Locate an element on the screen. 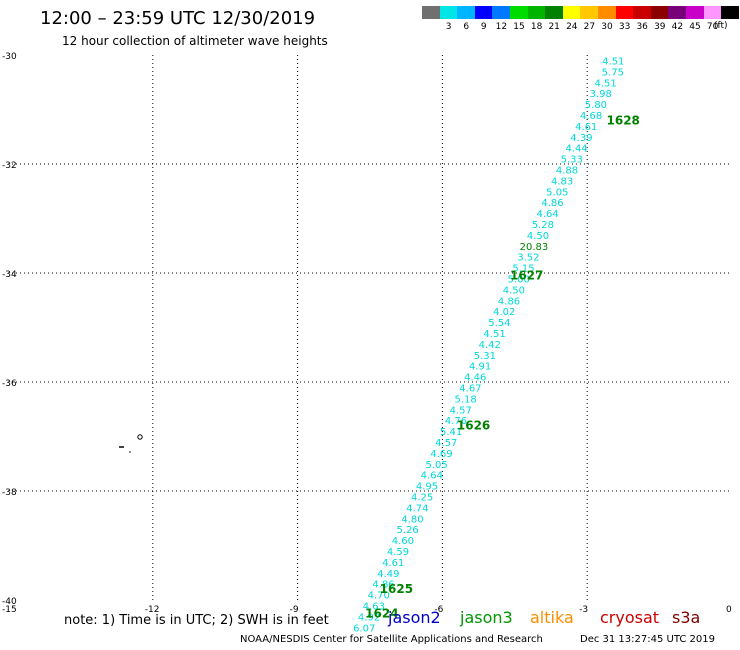 This screenshot has height=650, width=740. wave-height-value: 4.95 is located at coordinates (427, 487).